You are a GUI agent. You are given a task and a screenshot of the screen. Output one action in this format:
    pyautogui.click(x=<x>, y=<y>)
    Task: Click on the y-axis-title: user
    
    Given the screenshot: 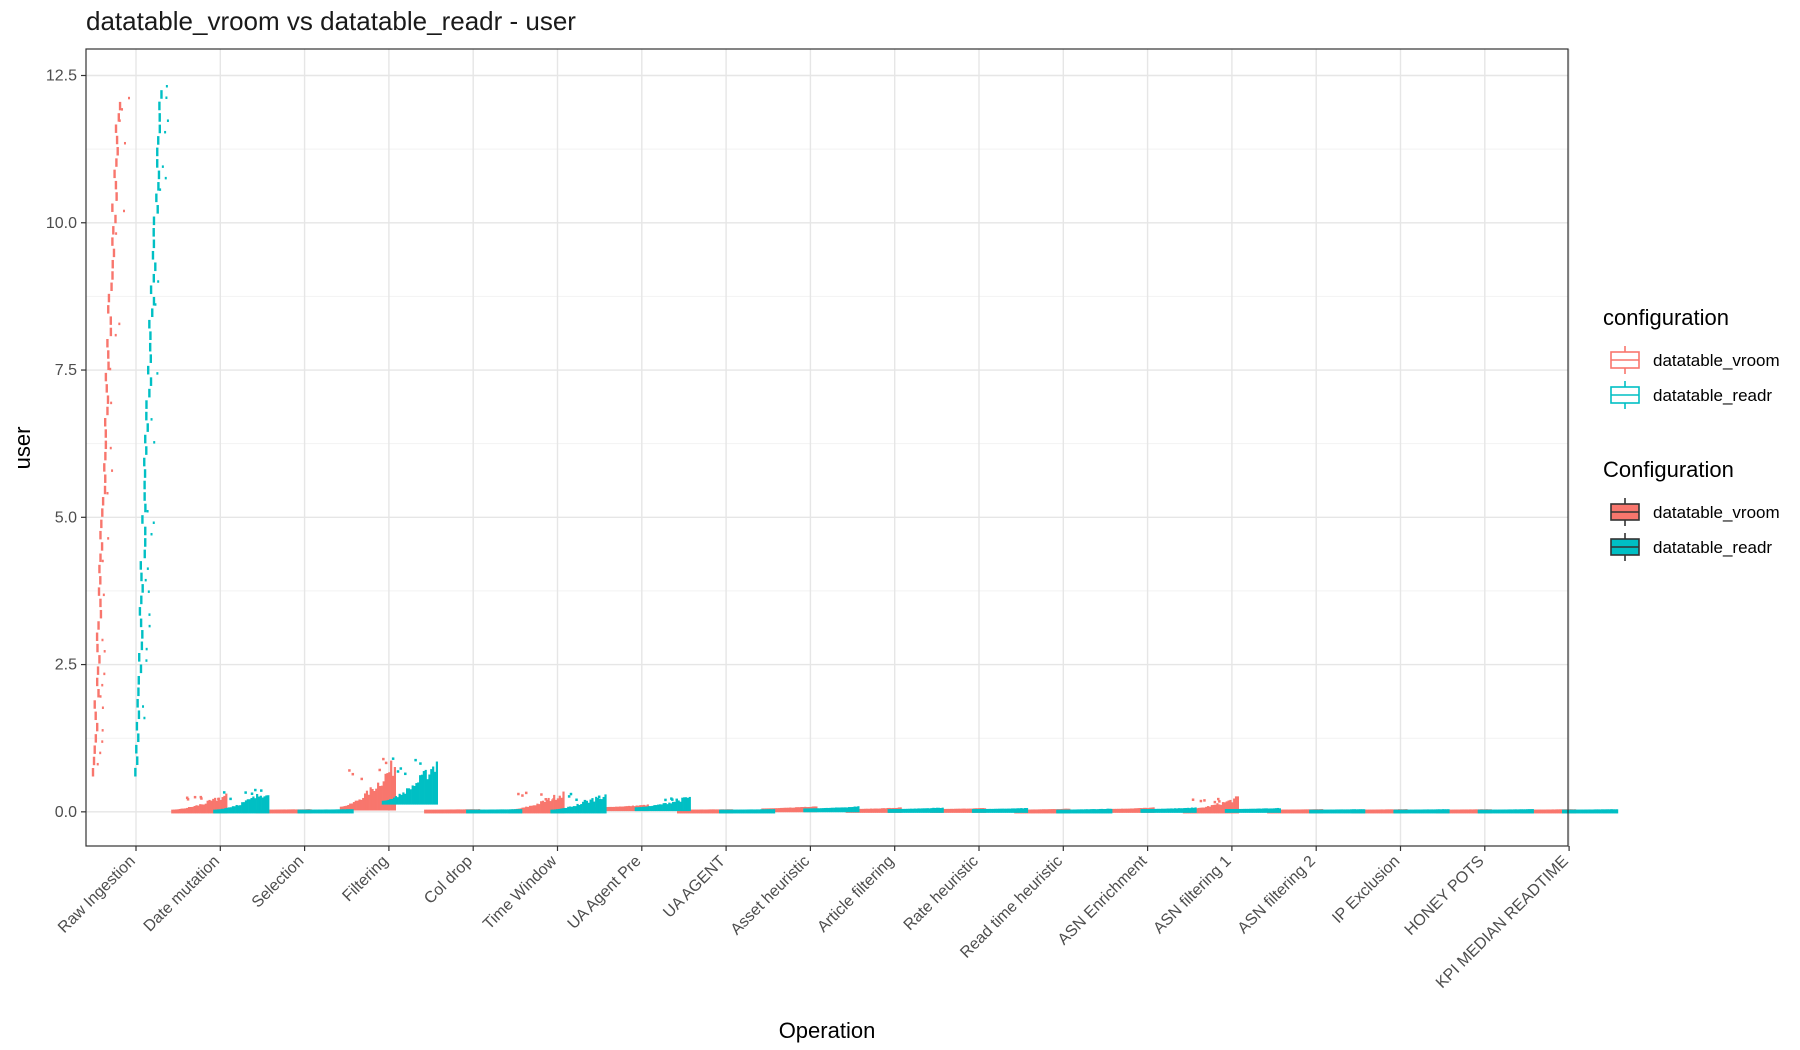 What is the action you would take?
    pyautogui.click(x=22, y=448)
    